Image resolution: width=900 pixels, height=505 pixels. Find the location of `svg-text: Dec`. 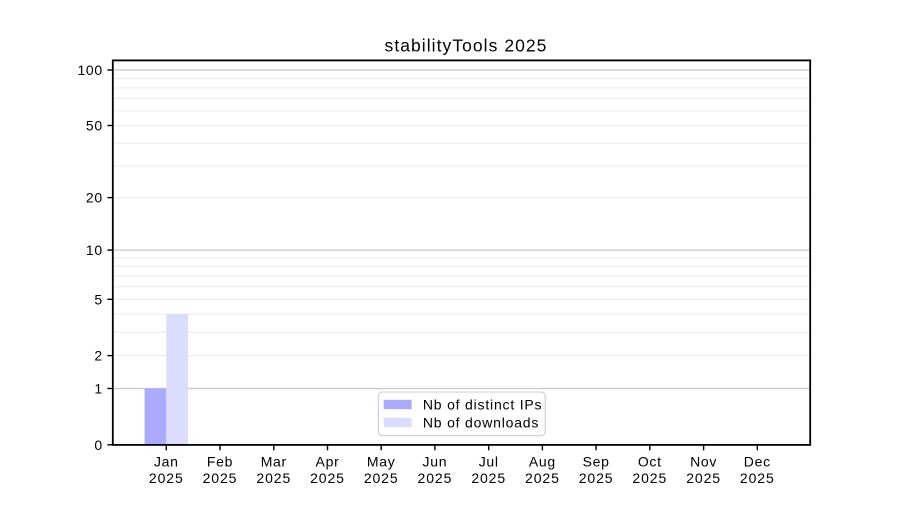

svg-text: Dec is located at coordinates (757, 461).